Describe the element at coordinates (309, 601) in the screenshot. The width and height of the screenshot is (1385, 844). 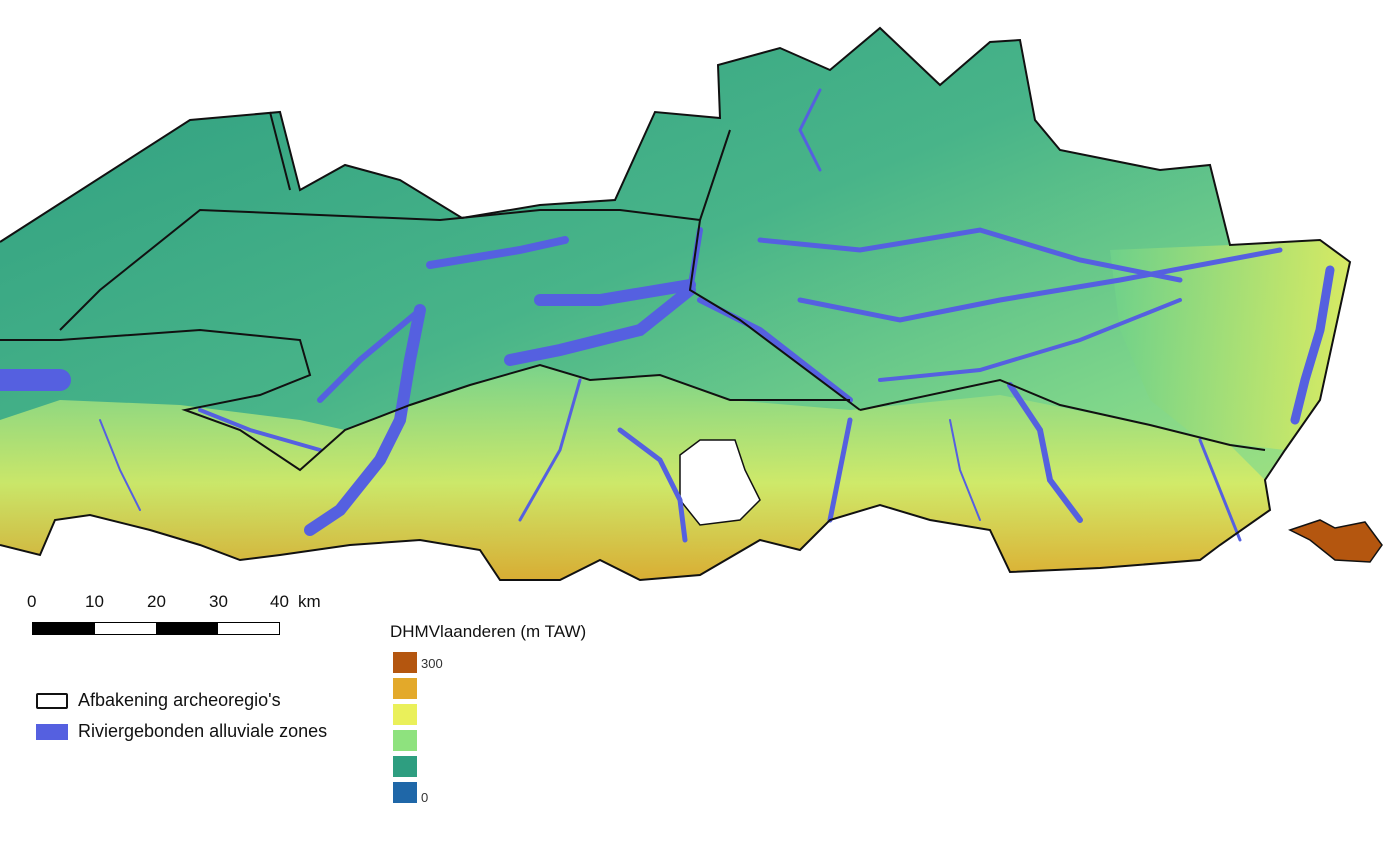
I see `scale-unit: km` at that location.